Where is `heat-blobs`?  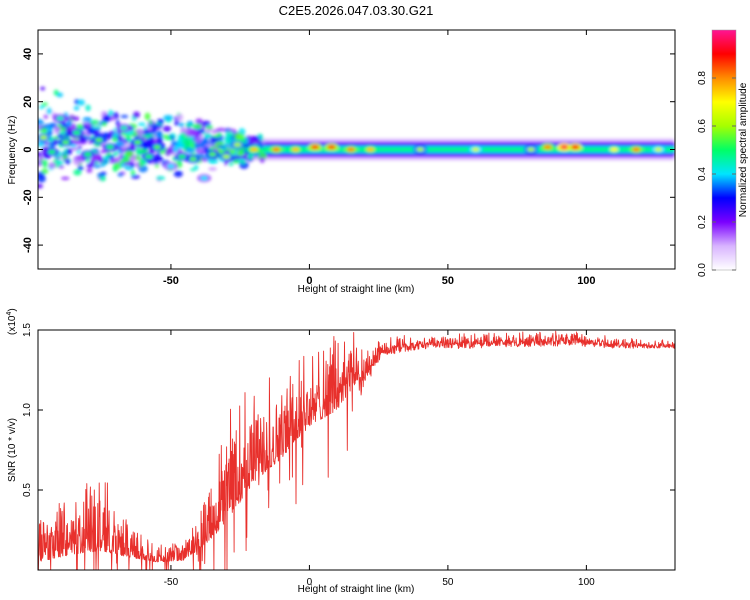 heat-blobs is located at coordinates (356, 137).